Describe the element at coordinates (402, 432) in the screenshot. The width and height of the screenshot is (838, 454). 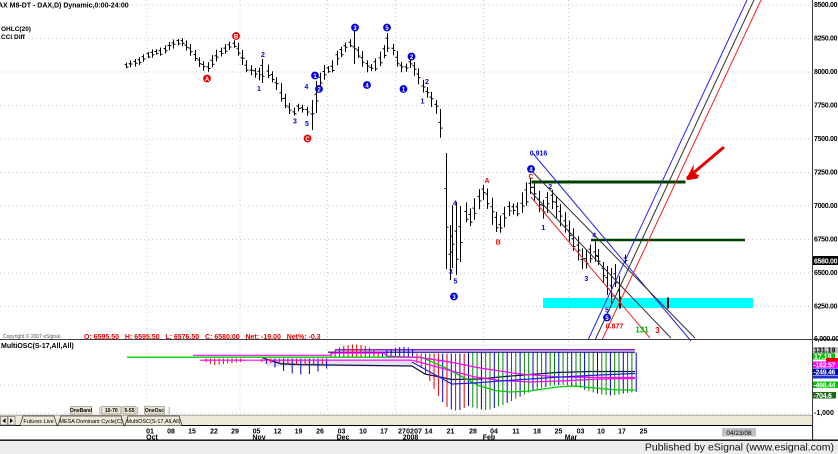
I see `svg-text: 27` at that location.